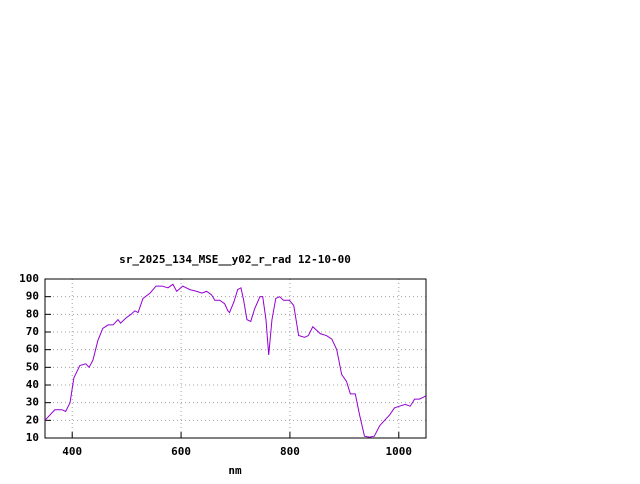 Image resolution: width=640 pixels, height=484 pixels. Describe the element at coordinates (32, 313) in the screenshot. I see `y-tick-label: 80` at that location.